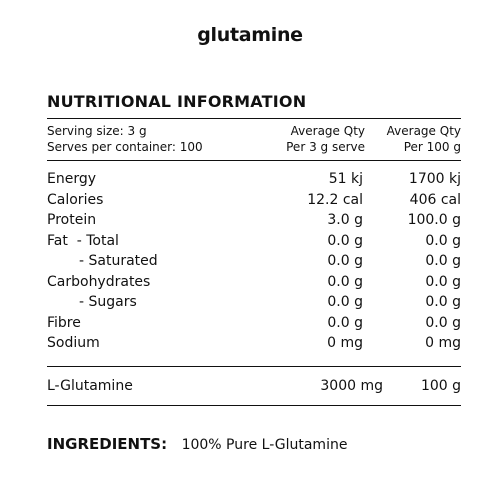 This screenshot has height=500, width=500. I want to click on nutrient-value-per-serve: 3.0 g, so click(345, 220).